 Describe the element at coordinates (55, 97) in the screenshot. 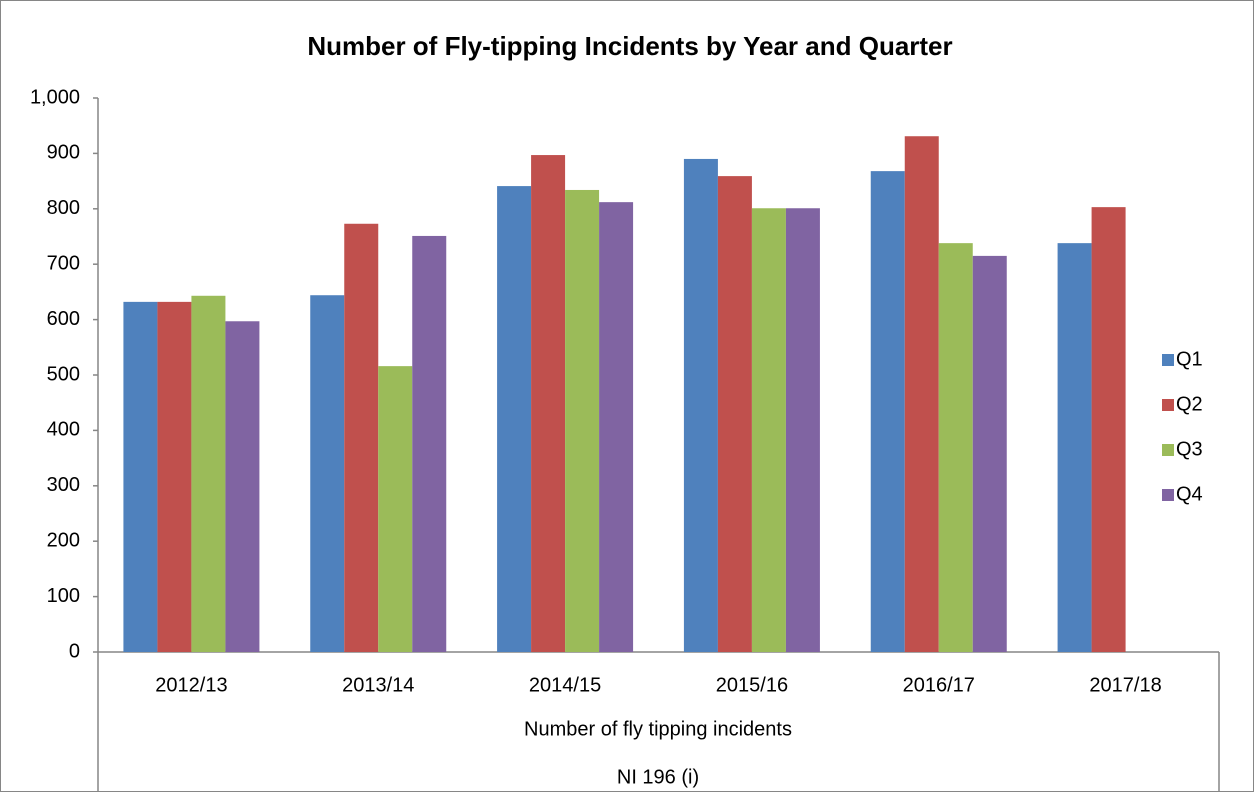

I see `y-tick-label: 1,000` at that location.